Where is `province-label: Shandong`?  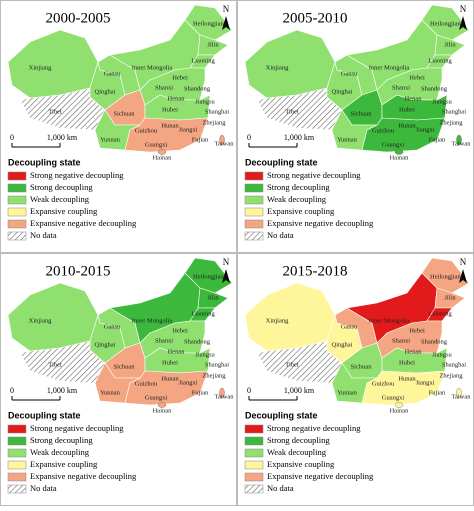 province-label: Shandong is located at coordinates (434, 88).